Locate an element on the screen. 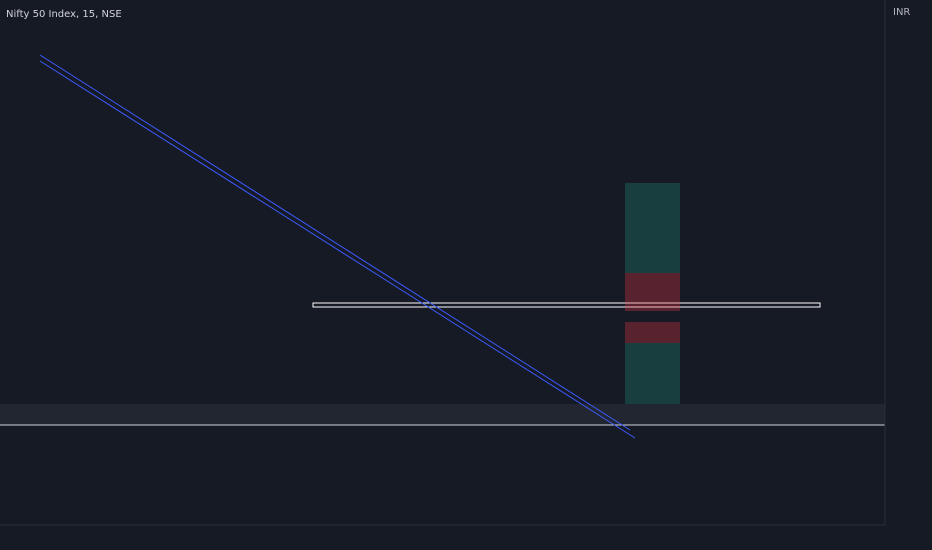 This screenshot has width=932, height=550. title: Nifty 50 Index, 15, NSE is located at coordinates (64, 14).